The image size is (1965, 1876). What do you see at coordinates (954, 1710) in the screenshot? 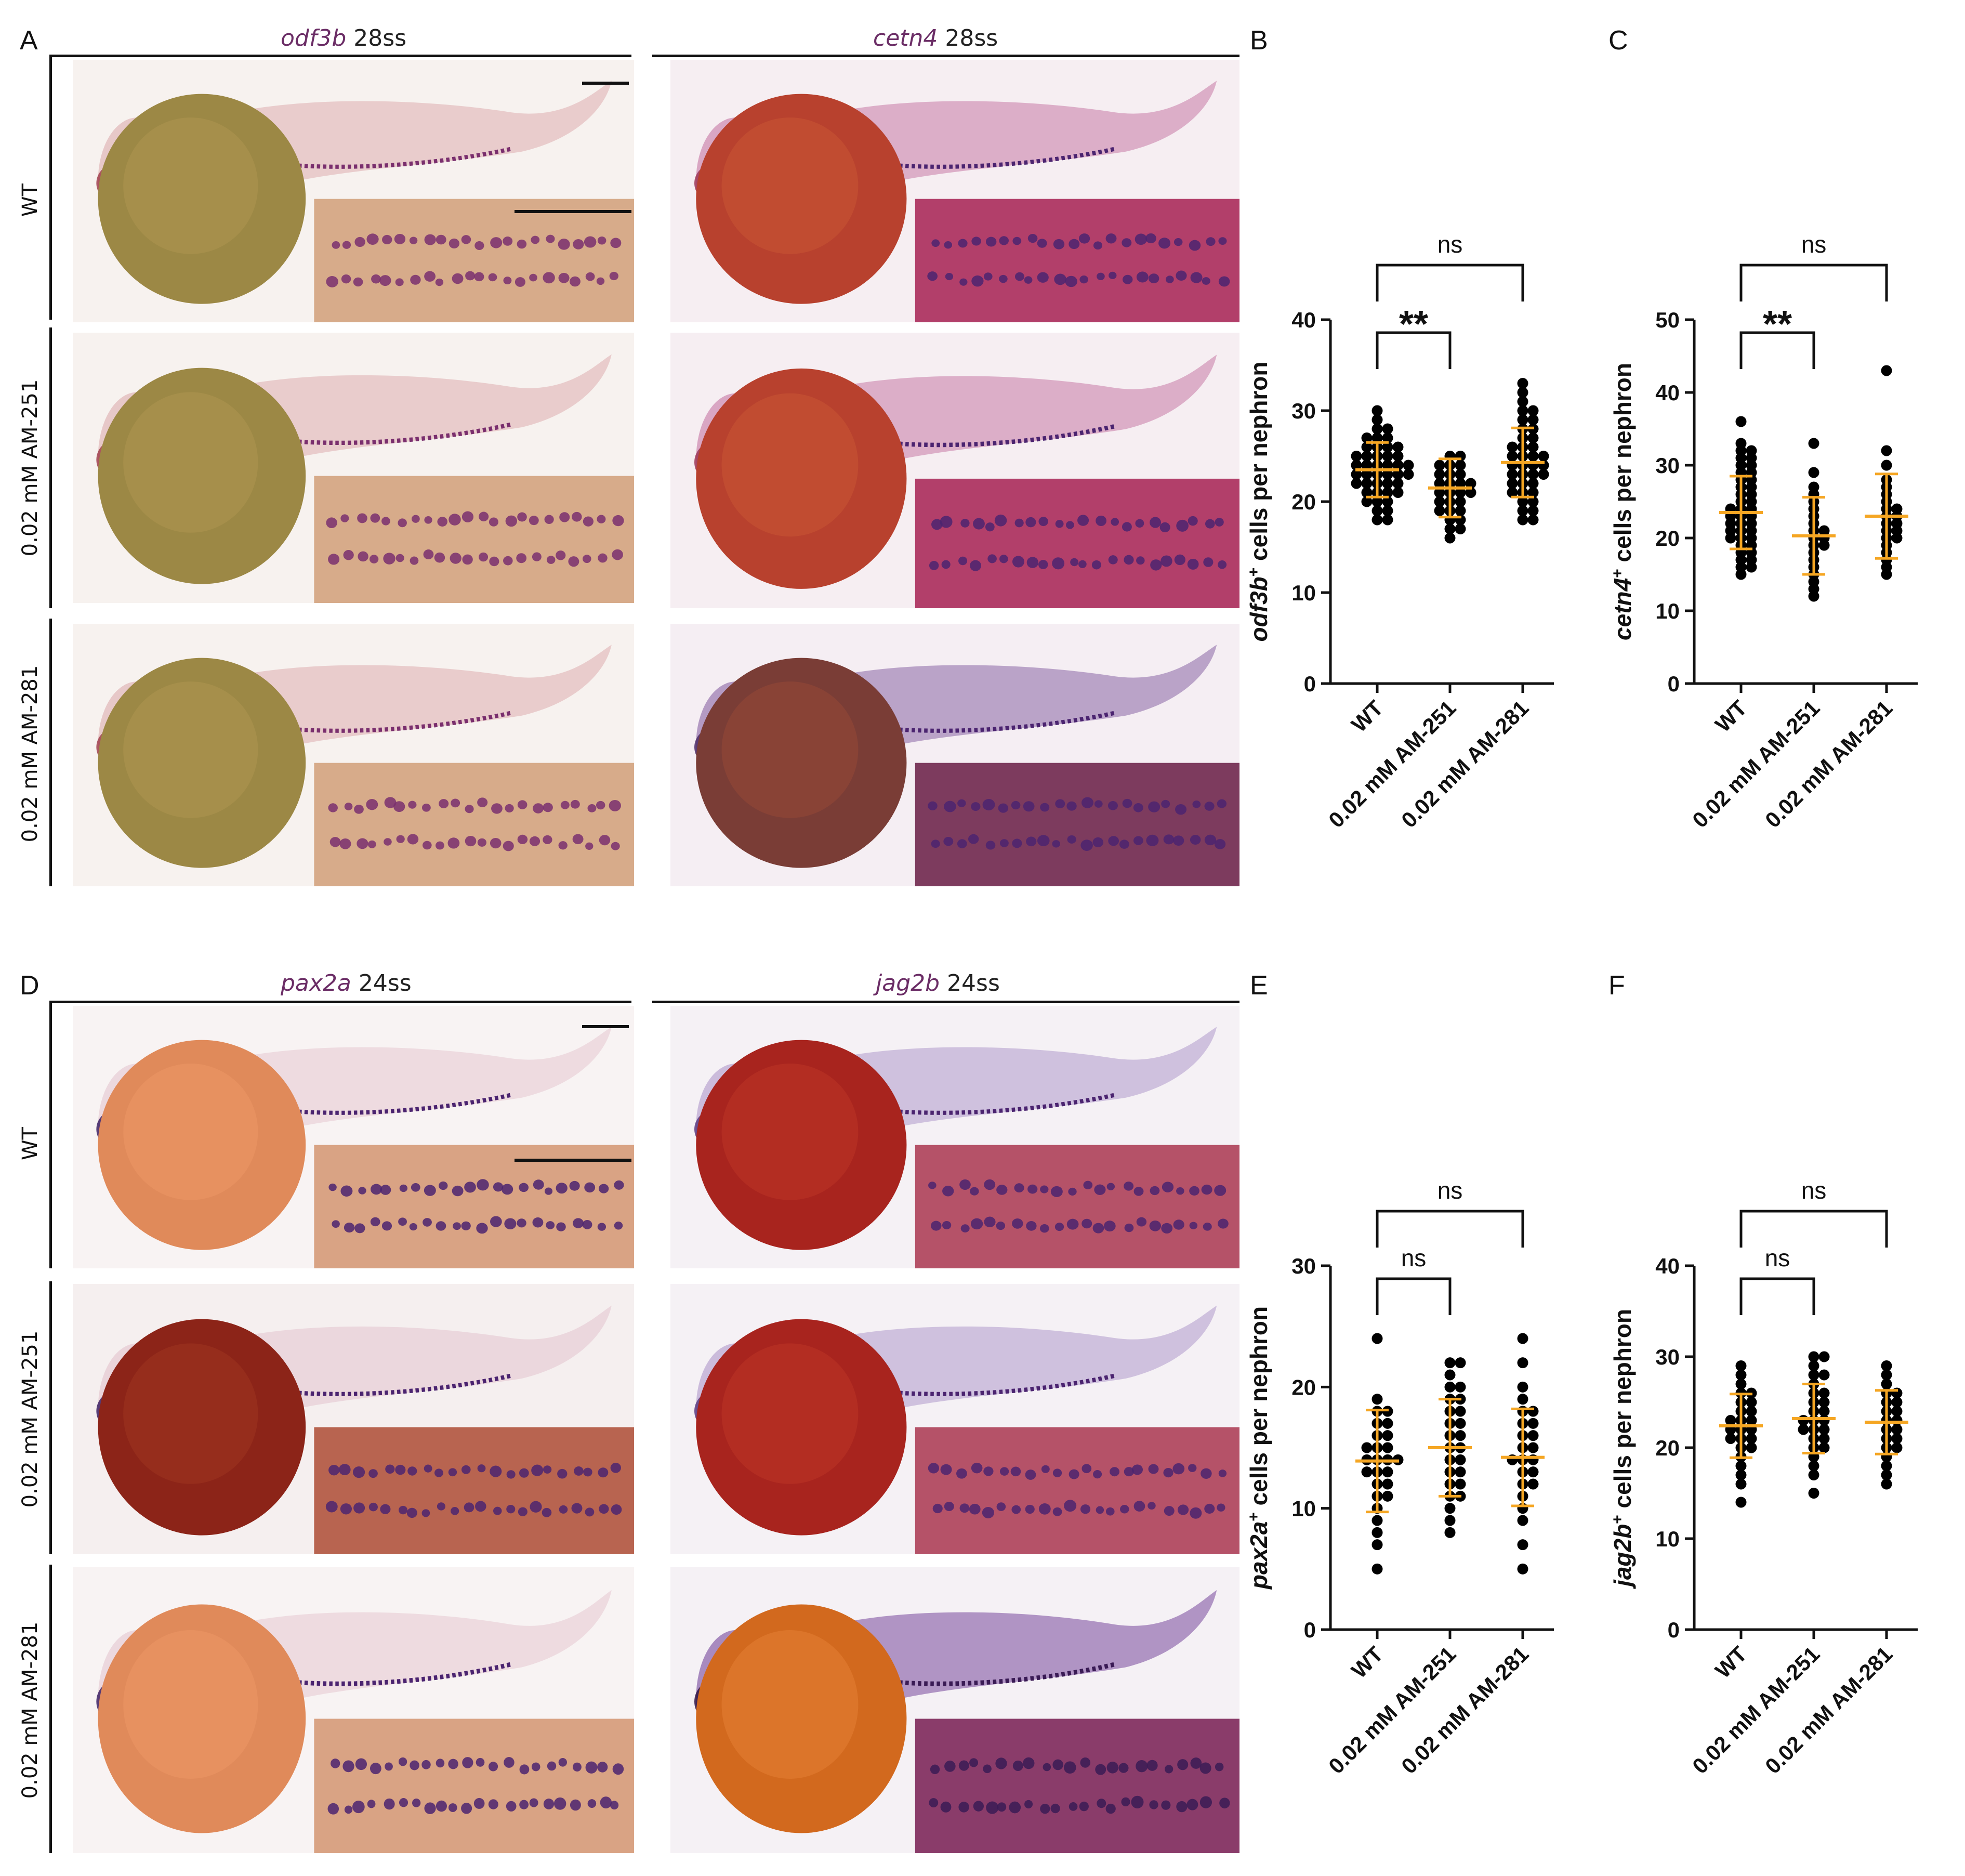
I see `embryo-photo-jag2b-am281` at bounding box center [954, 1710].